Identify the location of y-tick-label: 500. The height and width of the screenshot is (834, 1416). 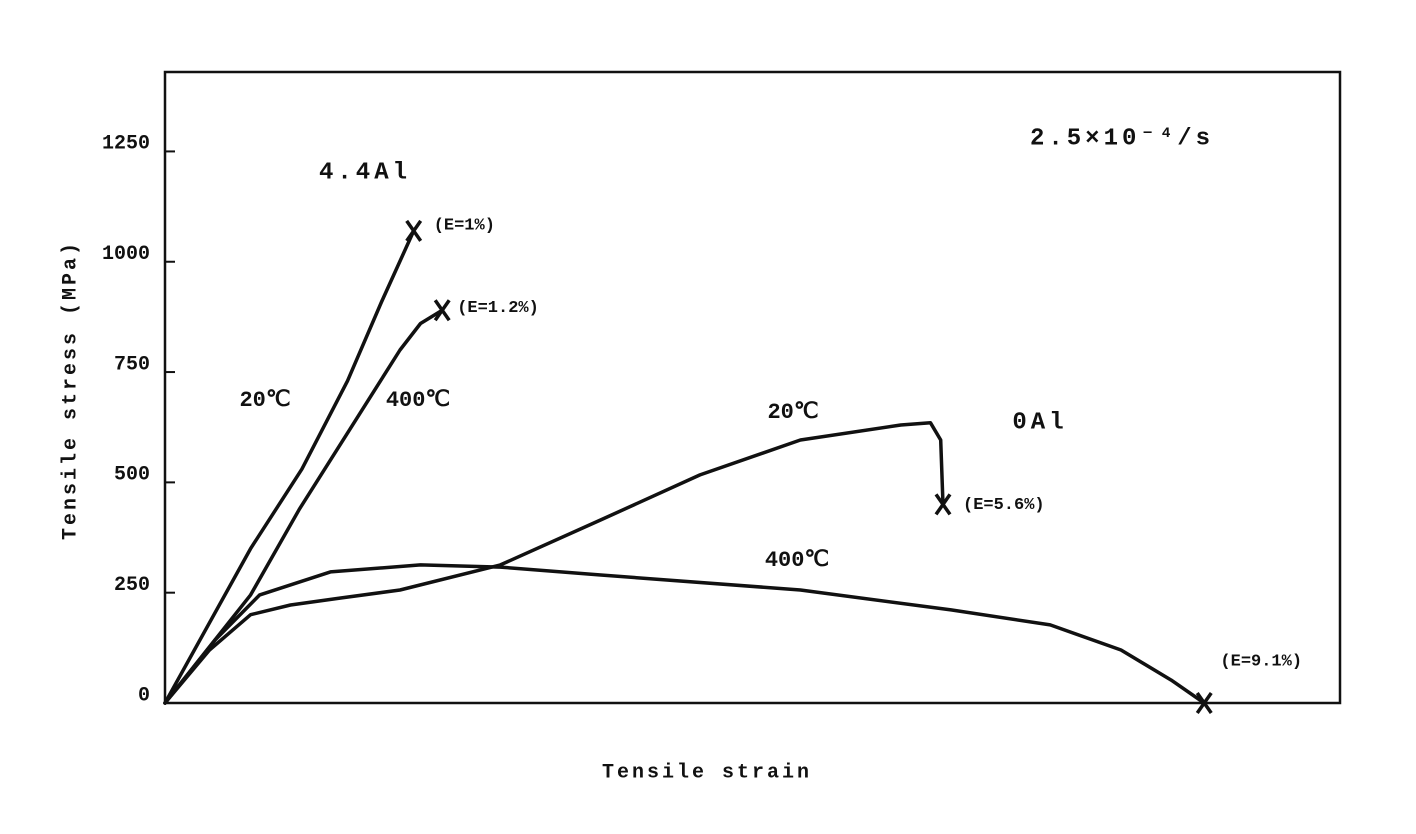
(132, 475).